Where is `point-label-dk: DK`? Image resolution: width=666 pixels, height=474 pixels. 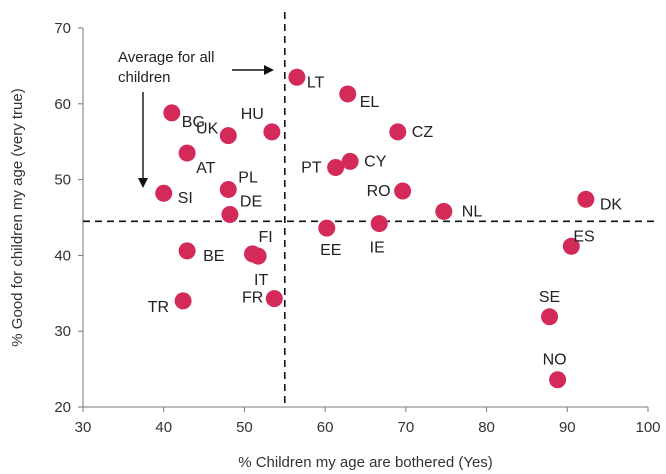
point-label-dk: DK is located at coordinates (611, 204).